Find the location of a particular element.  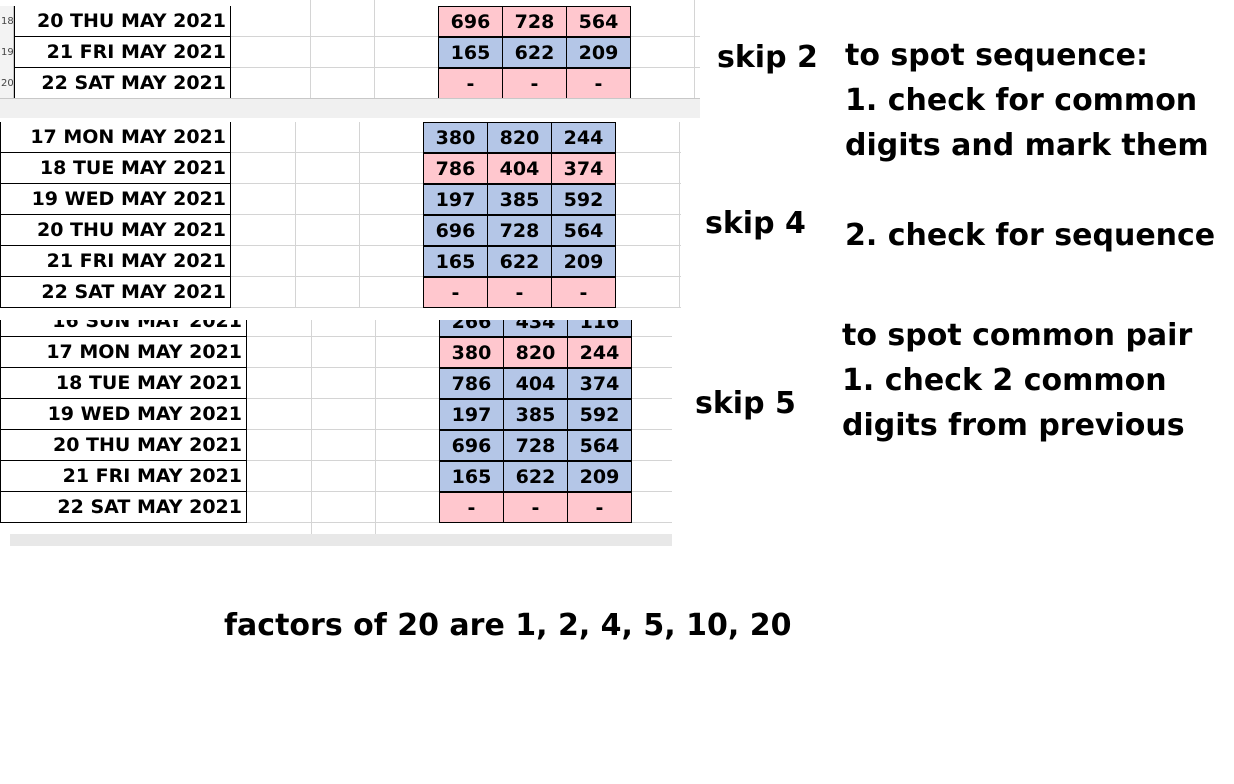

number-cell: 266 is located at coordinates (471, 328).